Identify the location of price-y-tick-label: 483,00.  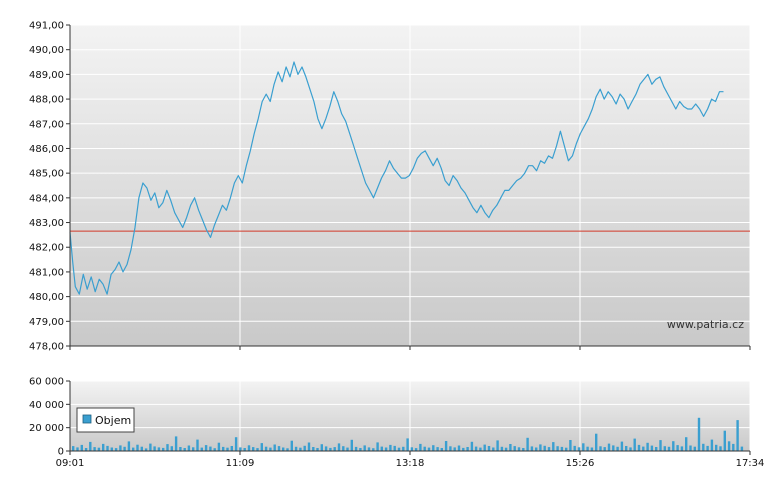
(46, 223).